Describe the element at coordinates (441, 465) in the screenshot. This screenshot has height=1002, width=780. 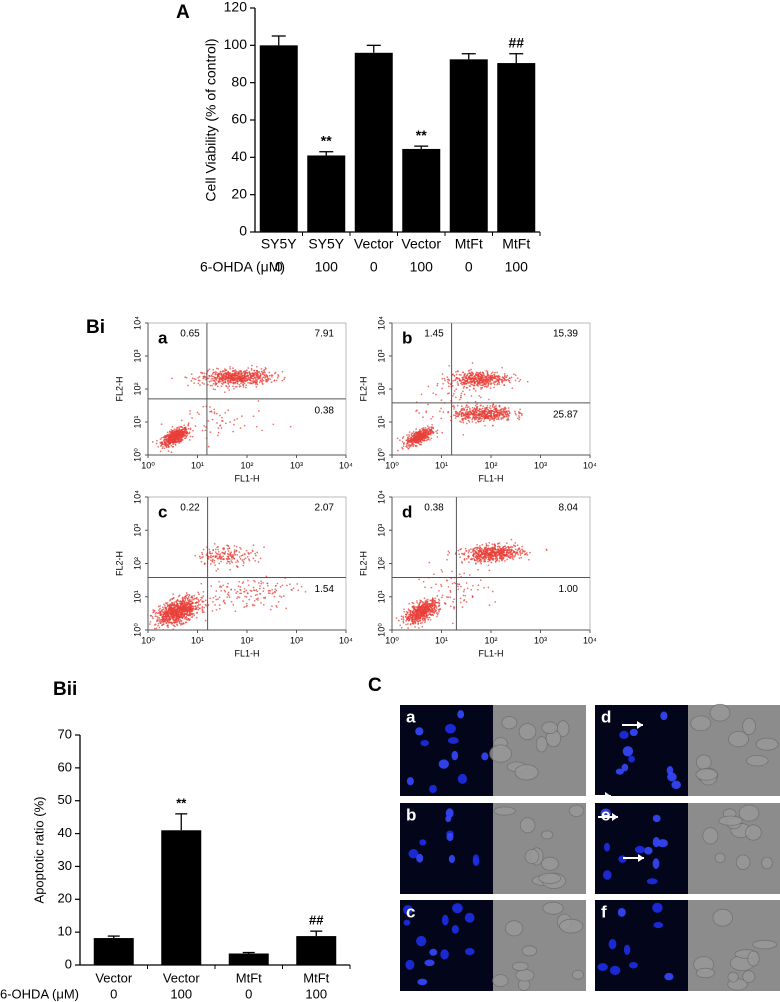
I see `x-tick-label: 10¹` at that location.